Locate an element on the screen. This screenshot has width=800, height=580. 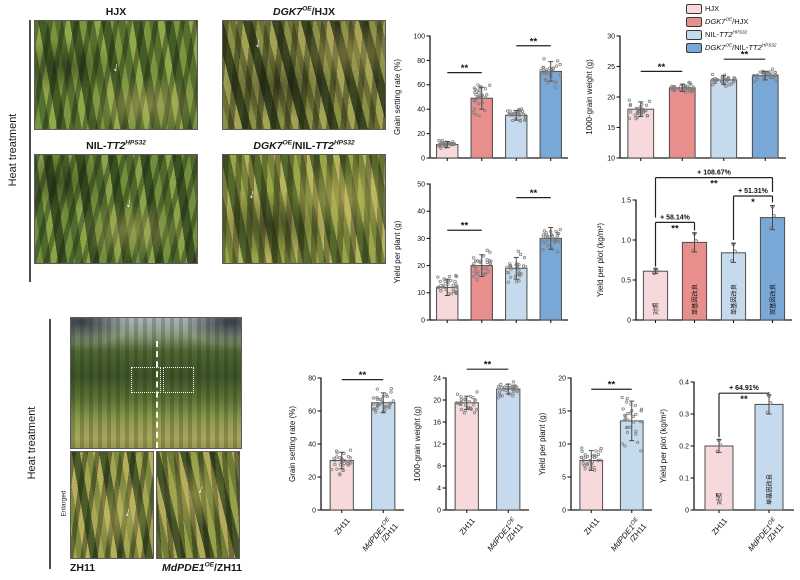
enlarged-photo-zh11: ↓ is located at coordinates (112, 505).